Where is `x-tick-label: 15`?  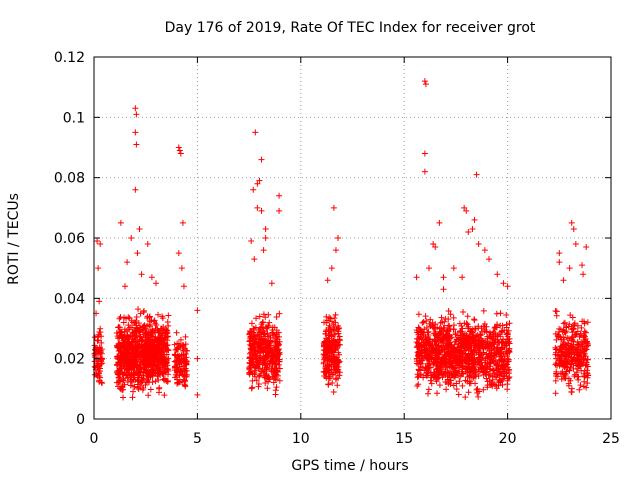 x-tick-label: 15 is located at coordinates (404, 439).